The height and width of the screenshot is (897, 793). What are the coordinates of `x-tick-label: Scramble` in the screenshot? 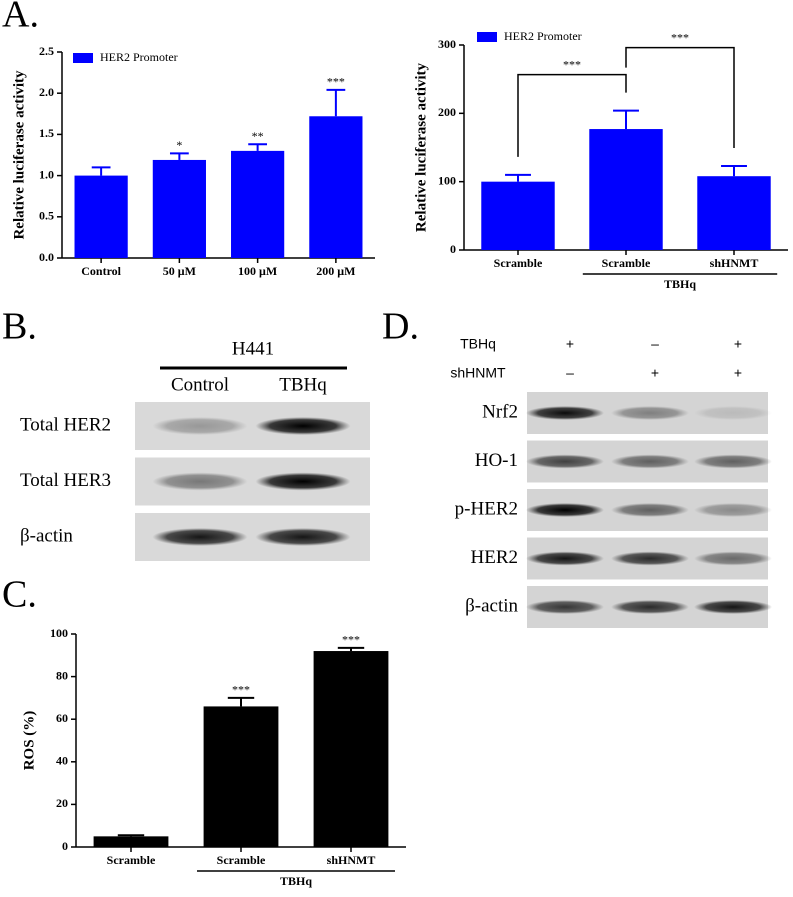 It's located at (241, 860).